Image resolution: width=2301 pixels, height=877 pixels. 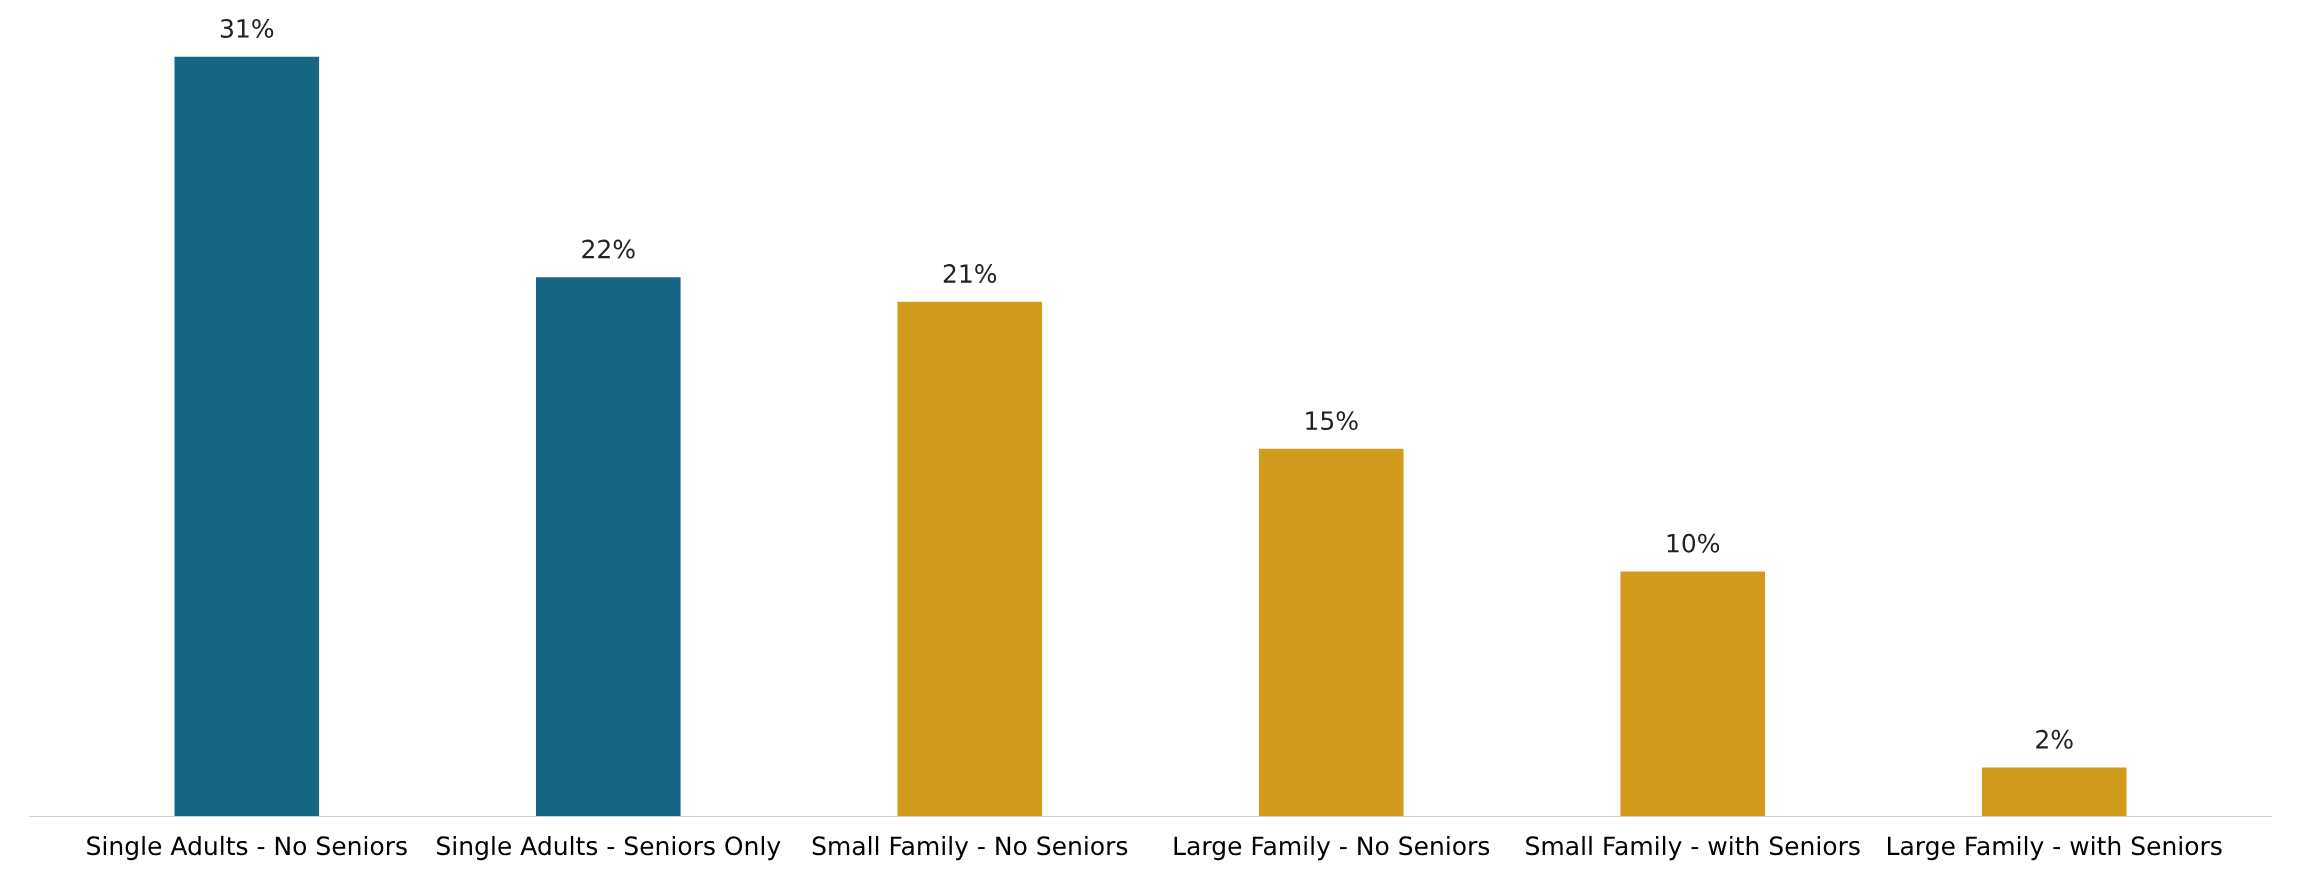 I want to click on x-tick-label: Small Family - No Seniors, so click(x=970, y=848).